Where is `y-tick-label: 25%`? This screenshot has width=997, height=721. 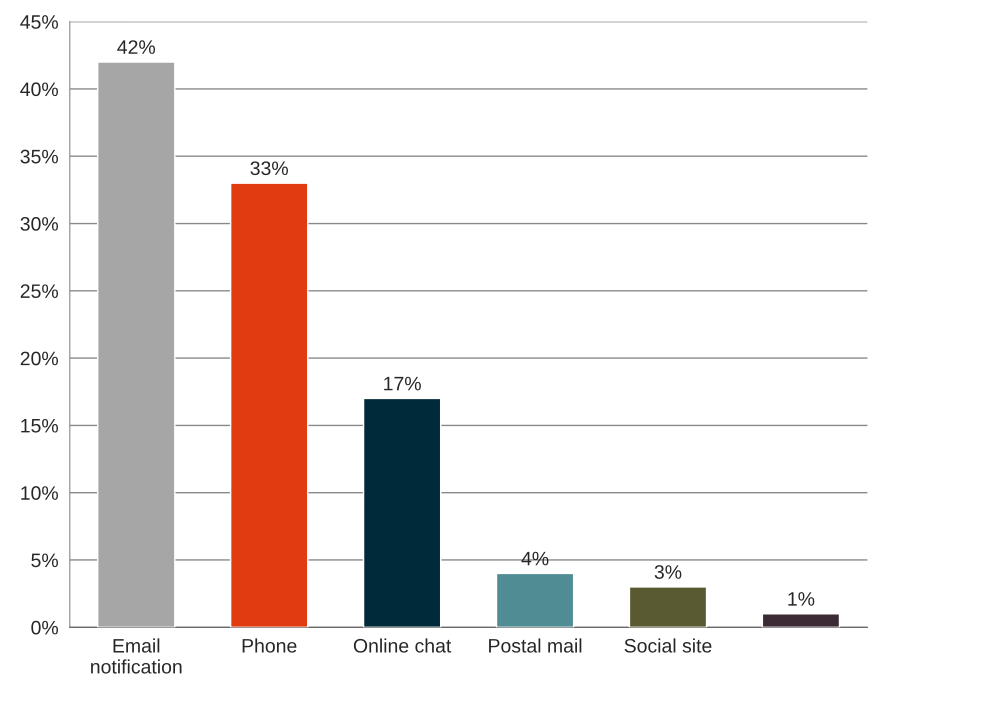
y-tick-label: 25% is located at coordinates (39, 291).